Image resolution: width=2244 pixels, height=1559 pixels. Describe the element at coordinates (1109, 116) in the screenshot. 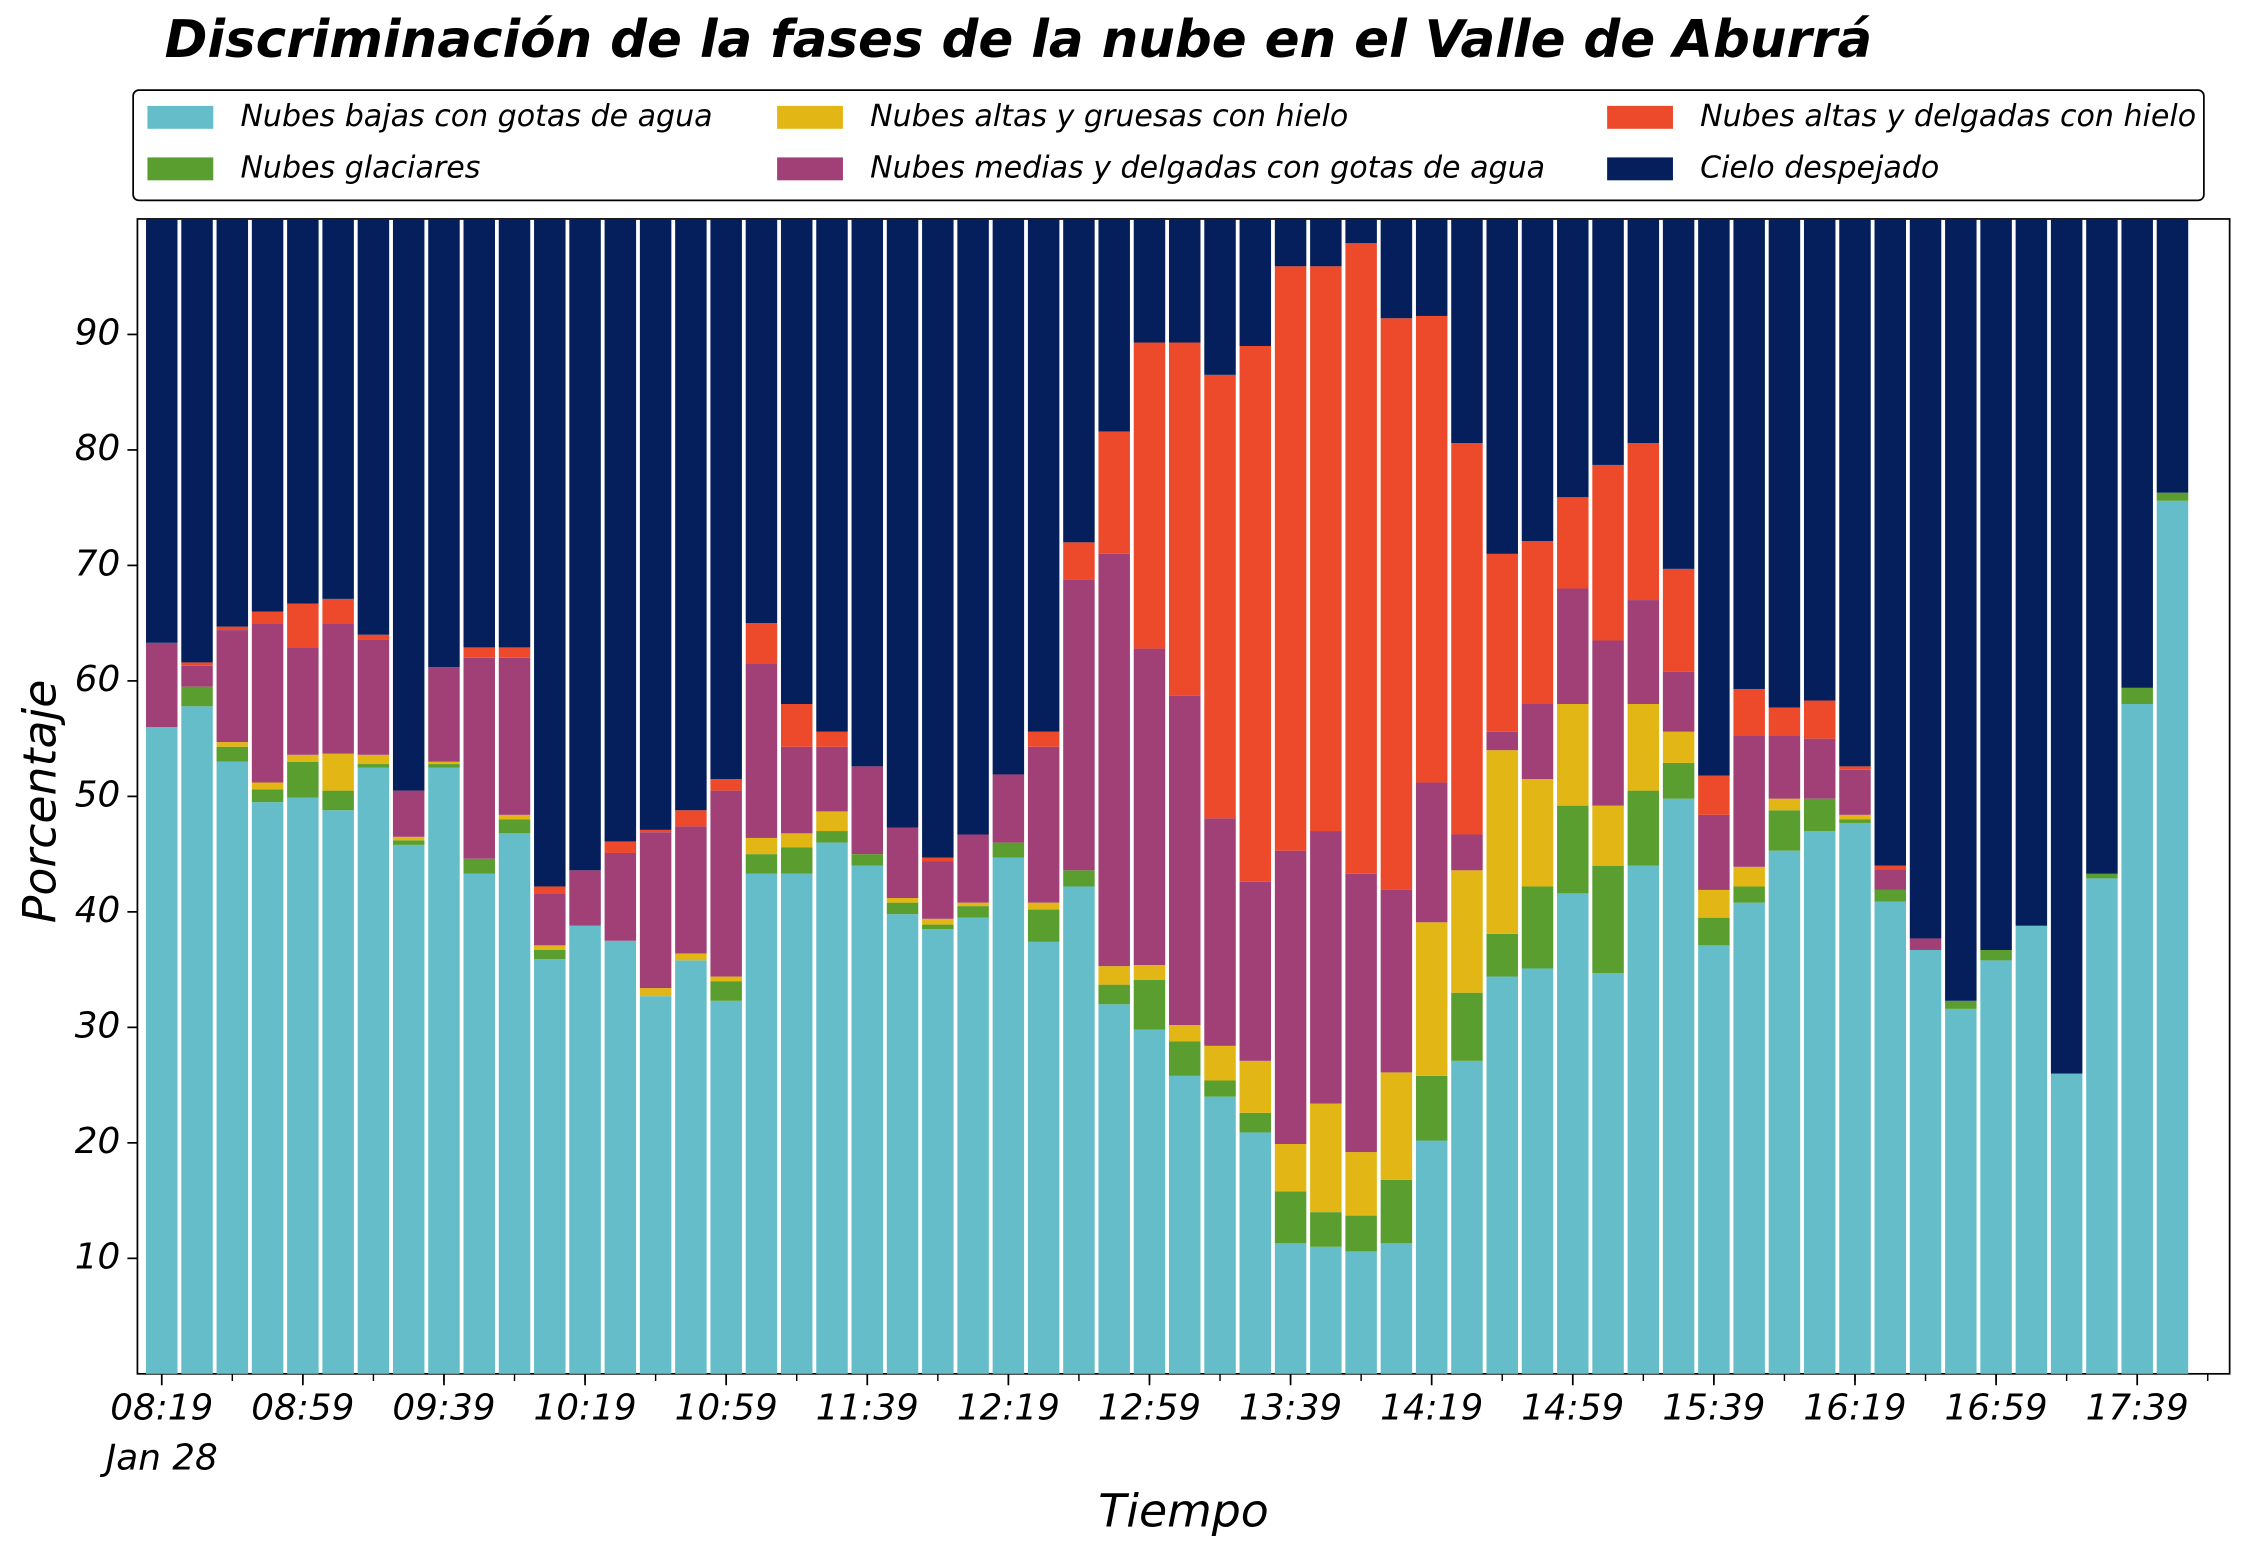

I see `legend-label: Nubes altas y gruesas con hielo` at that location.